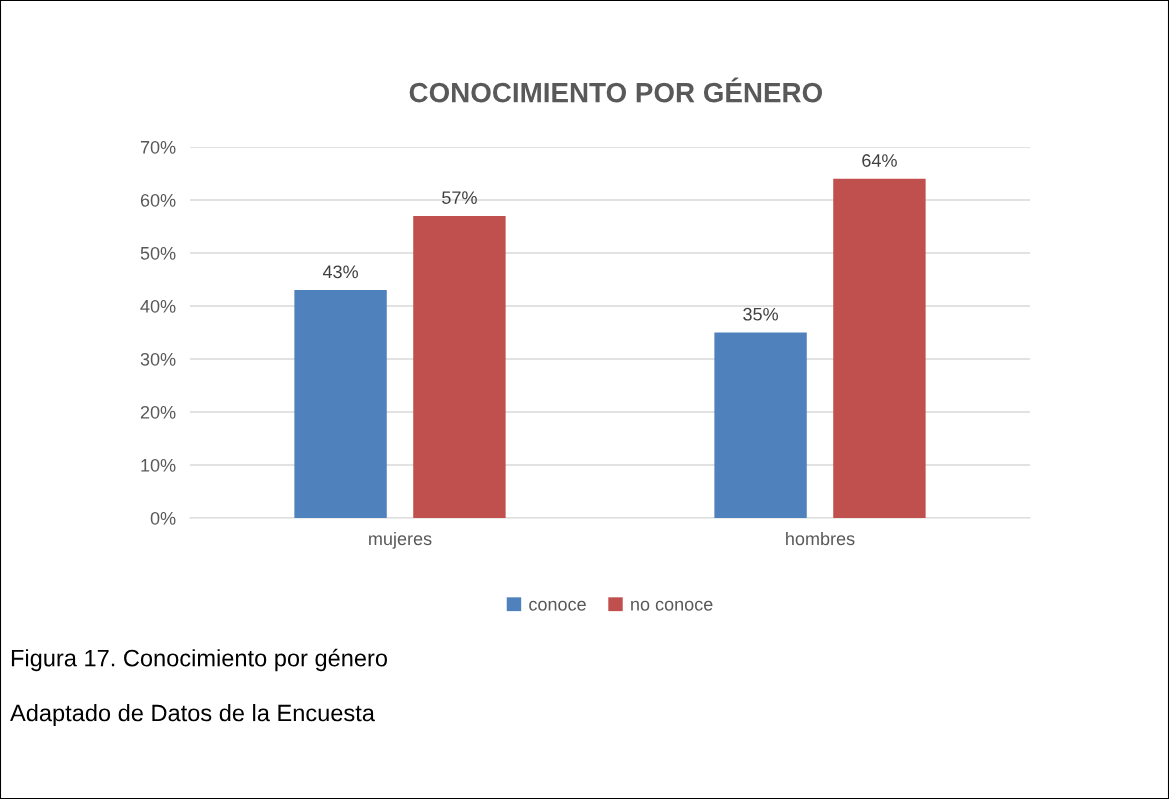 The height and width of the screenshot is (799, 1169). I want to click on y-tick-label: 10%, so click(158, 465).